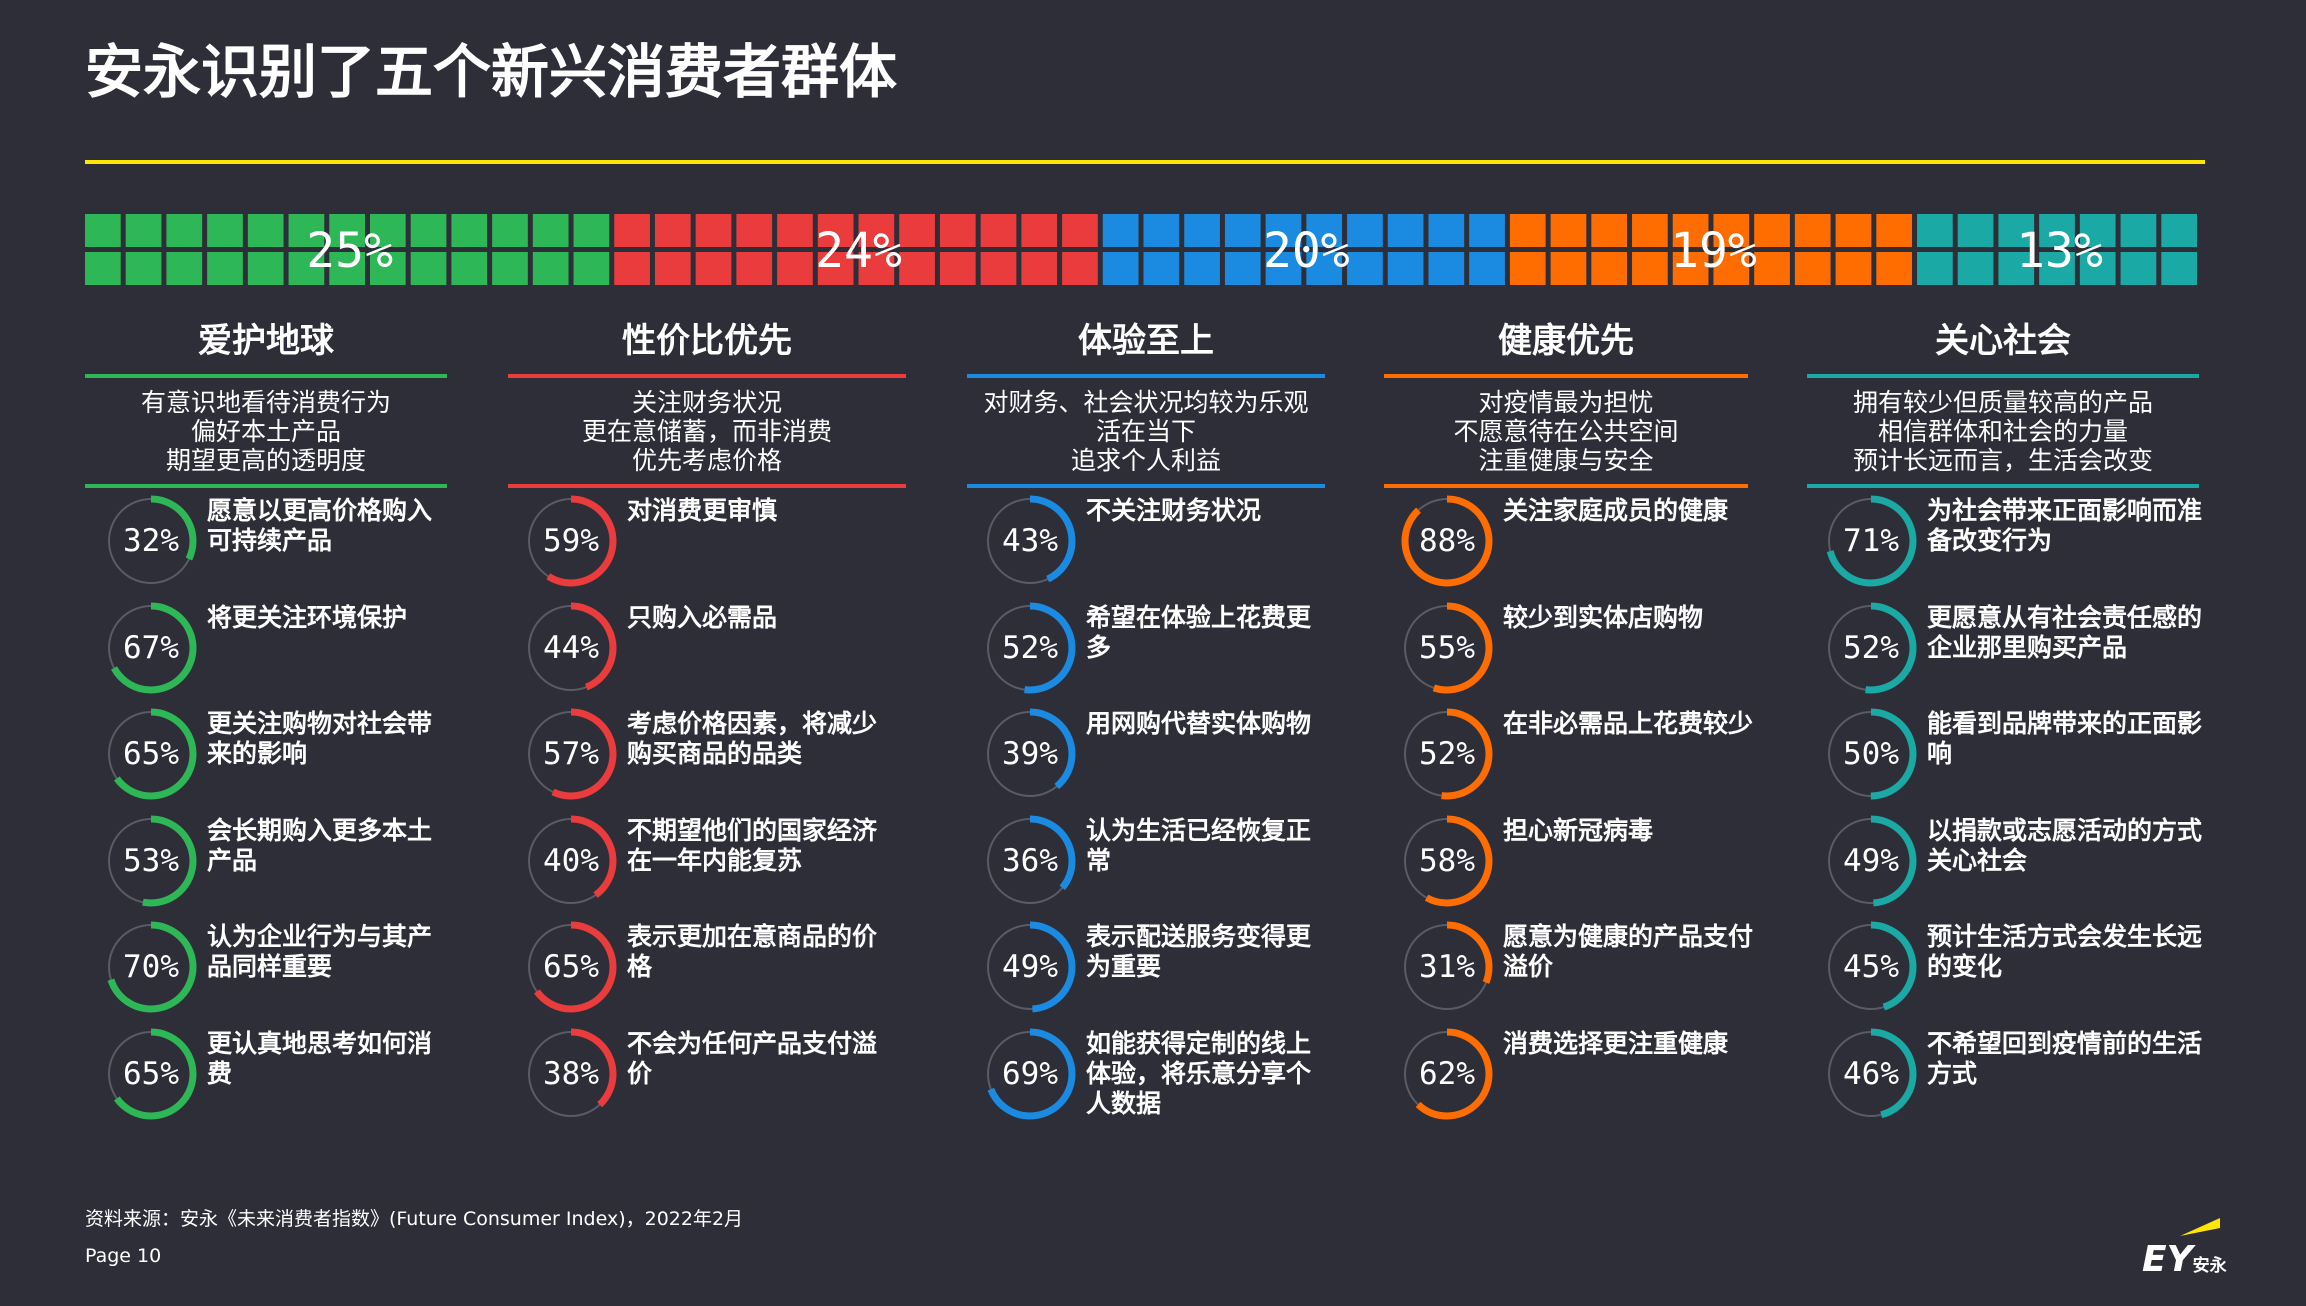  I want to click on description-line: 有意识地看待消费行为, so click(265, 402).